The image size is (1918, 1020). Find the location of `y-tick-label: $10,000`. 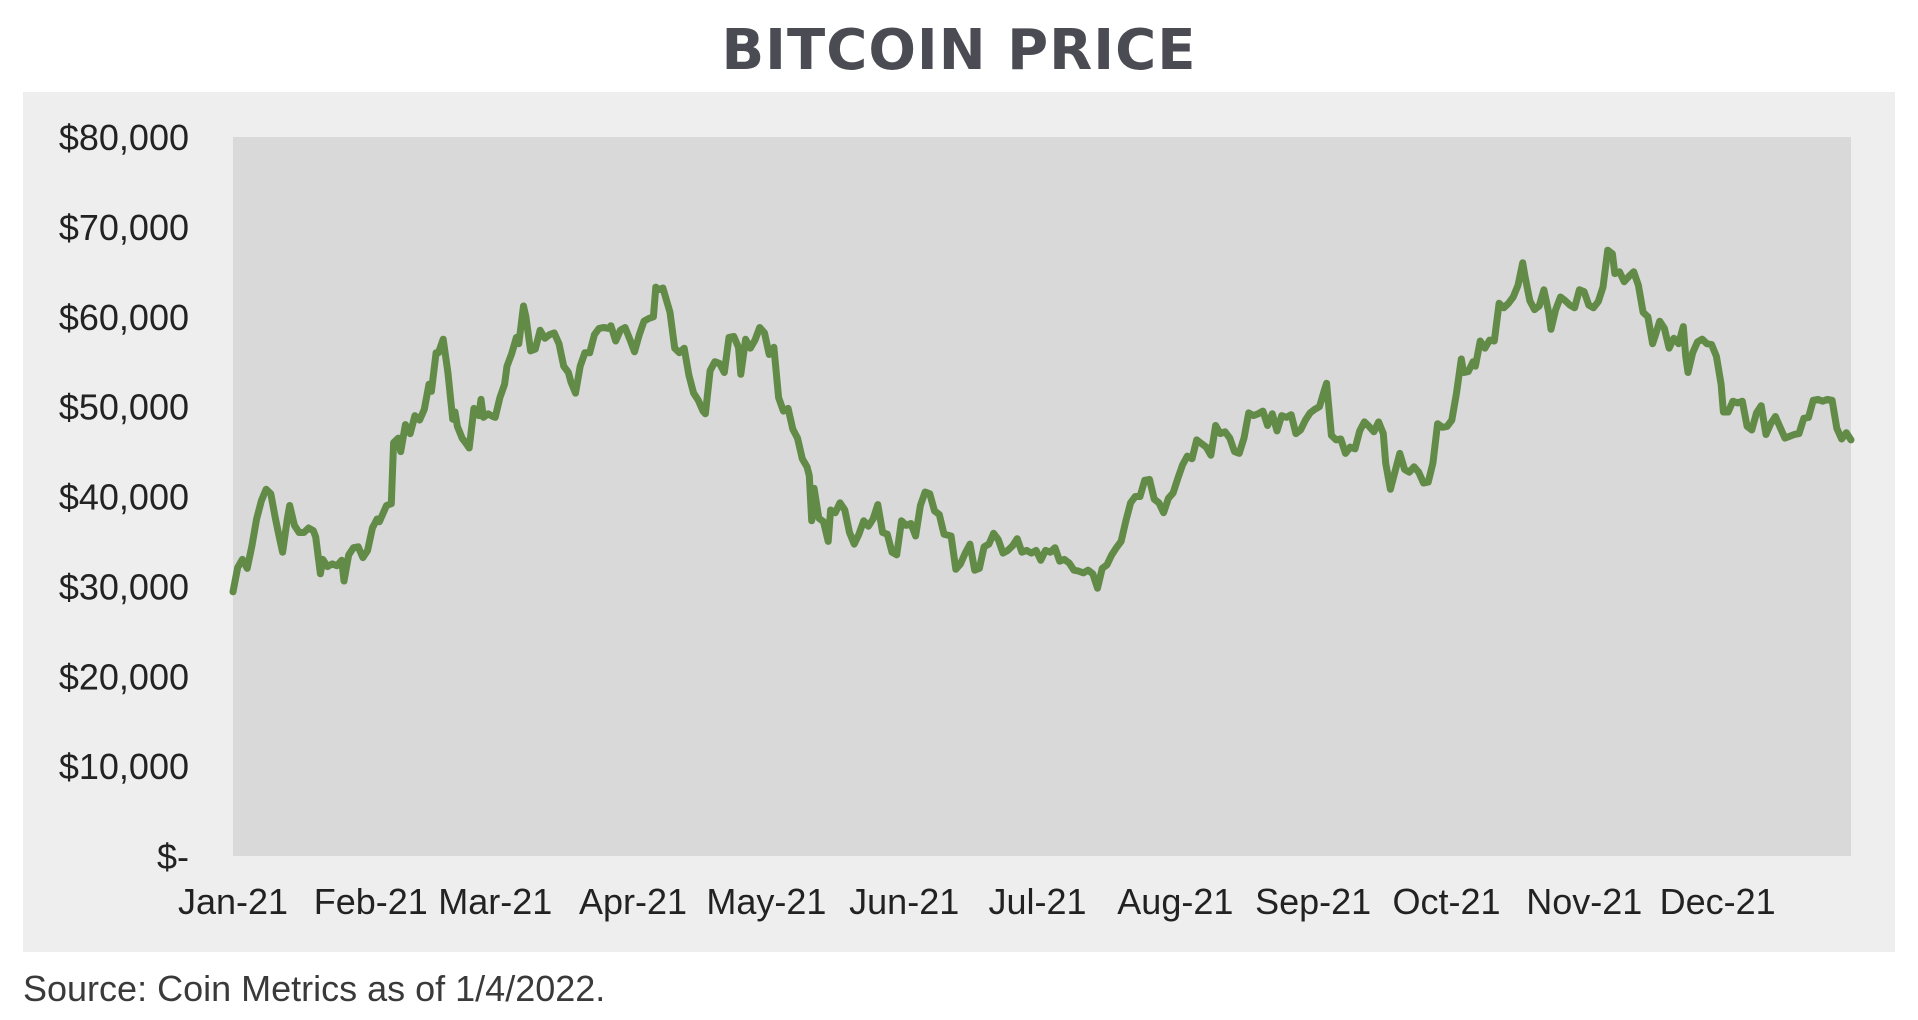

y-tick-label: $10,000 is located at coordinates (124, 766).